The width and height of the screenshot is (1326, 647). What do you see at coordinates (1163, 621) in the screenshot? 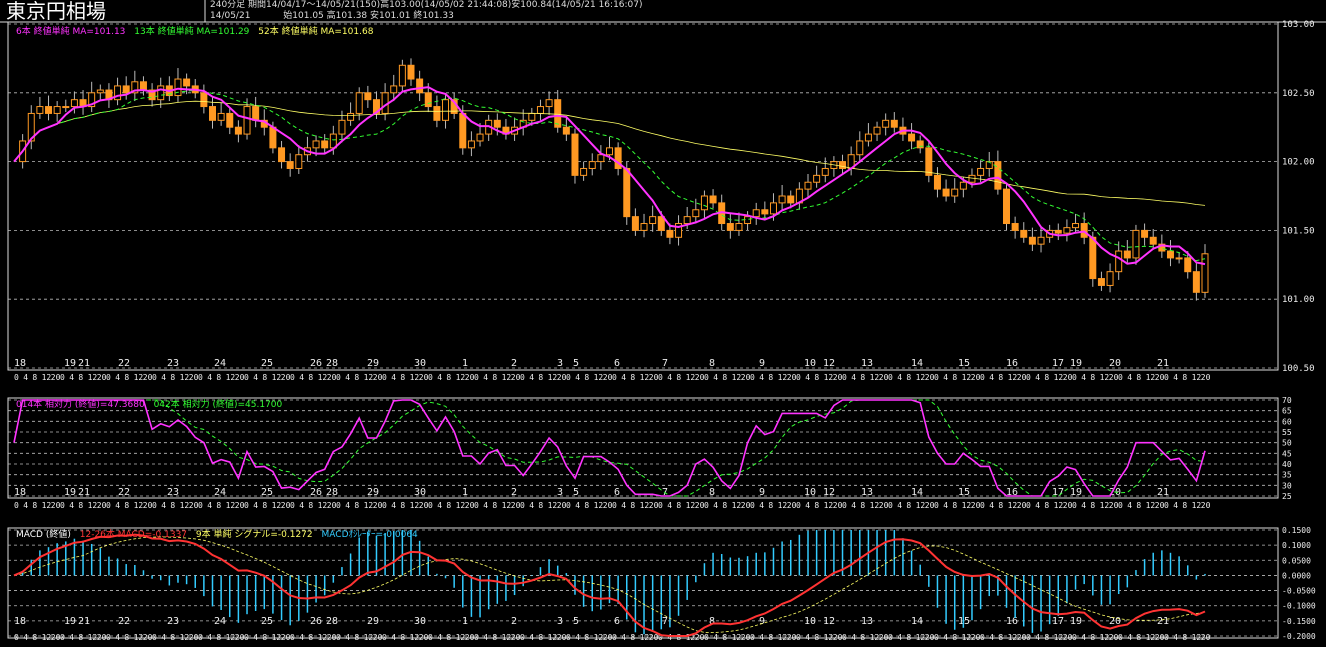
I see `macd-date-label: 21` at bounding box center [1163, 621].